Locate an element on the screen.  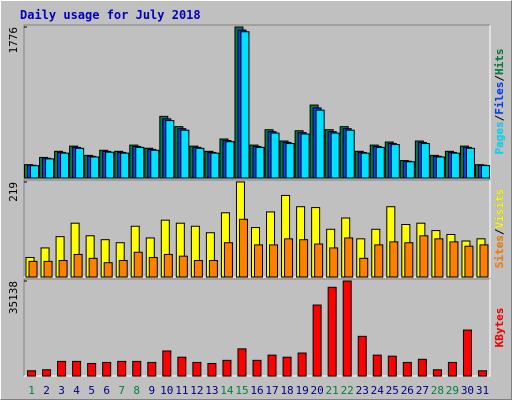
x-tick-label: 19 is located at coordinates (301, 390).